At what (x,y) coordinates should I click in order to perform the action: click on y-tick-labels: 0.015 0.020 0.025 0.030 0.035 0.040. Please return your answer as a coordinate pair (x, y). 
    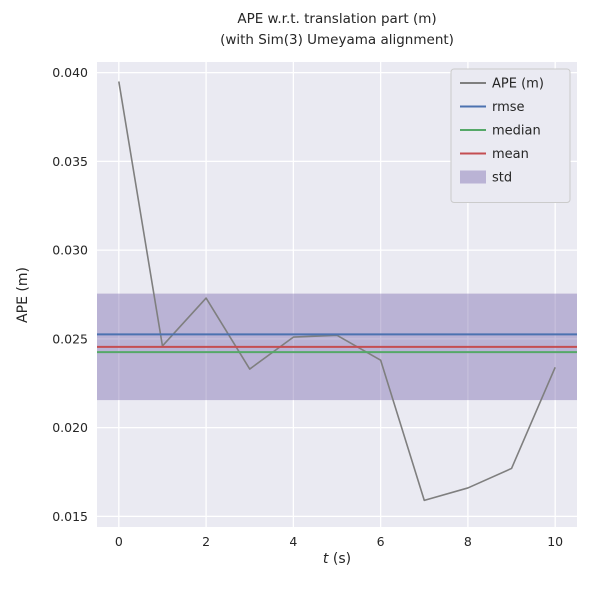
    Looking at the image, I should click on (70, 294).